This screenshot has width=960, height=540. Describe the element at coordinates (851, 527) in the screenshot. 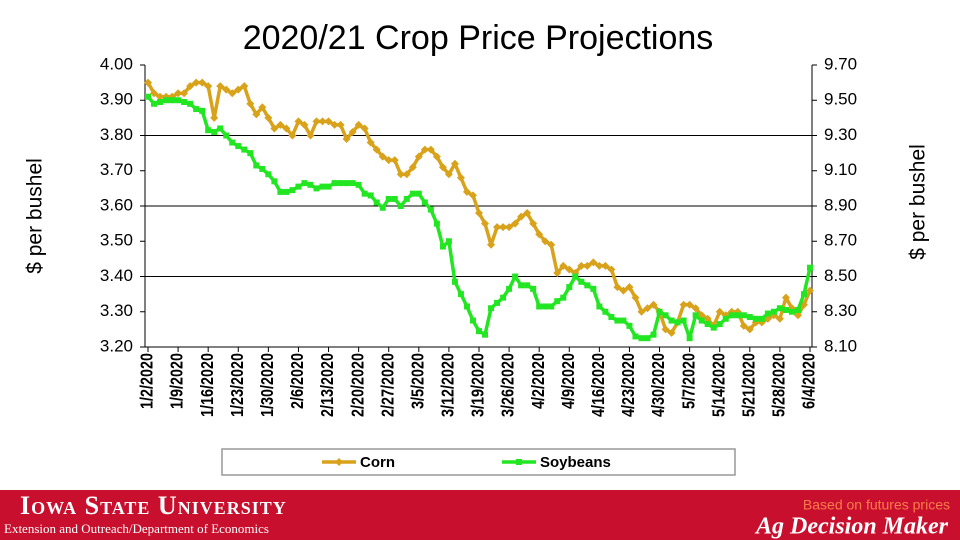

I see `brand: Ag Decision Maker` at that location.